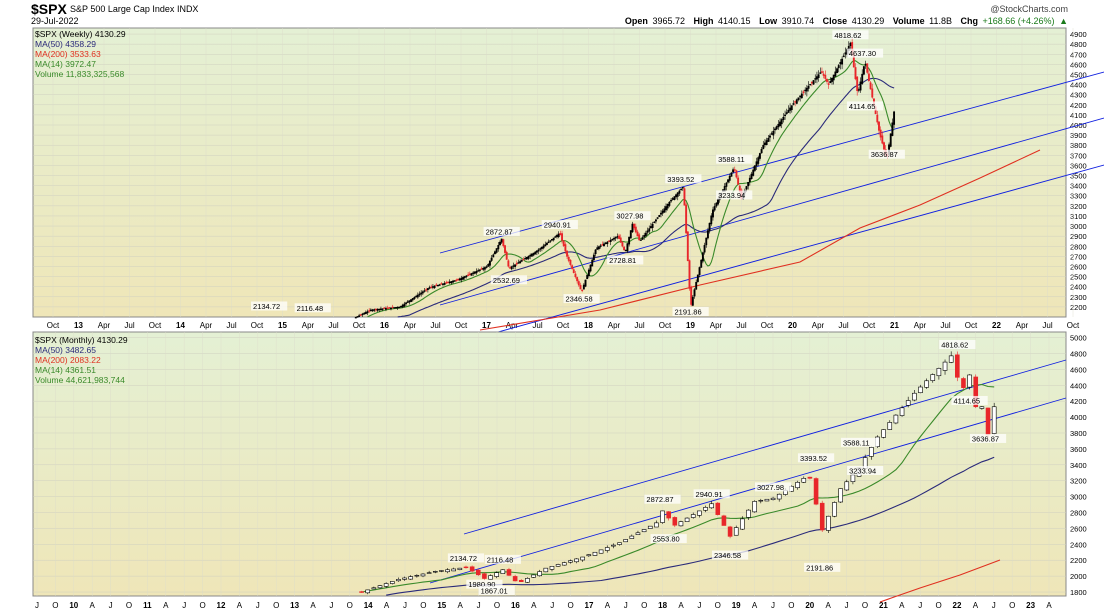 The height and width of the screenshot is (611, 1104). I want to click on weekly-annotation-label: 3233.94, so click(731, 195).